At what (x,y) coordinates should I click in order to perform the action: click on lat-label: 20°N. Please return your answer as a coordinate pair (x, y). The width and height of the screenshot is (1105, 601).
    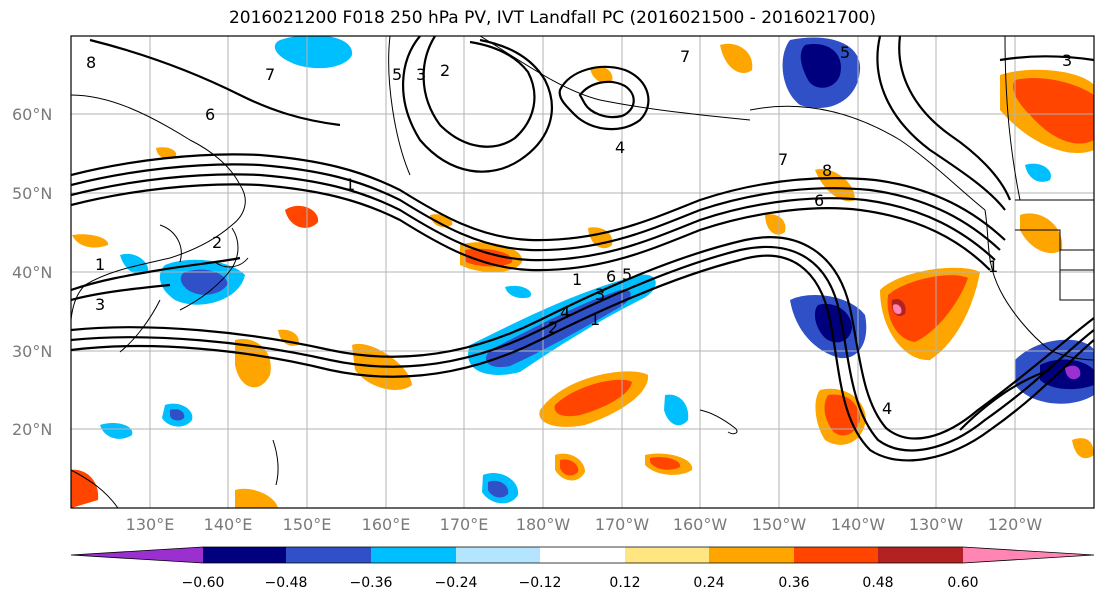
    Looking at the image, I should click on (32, 429).